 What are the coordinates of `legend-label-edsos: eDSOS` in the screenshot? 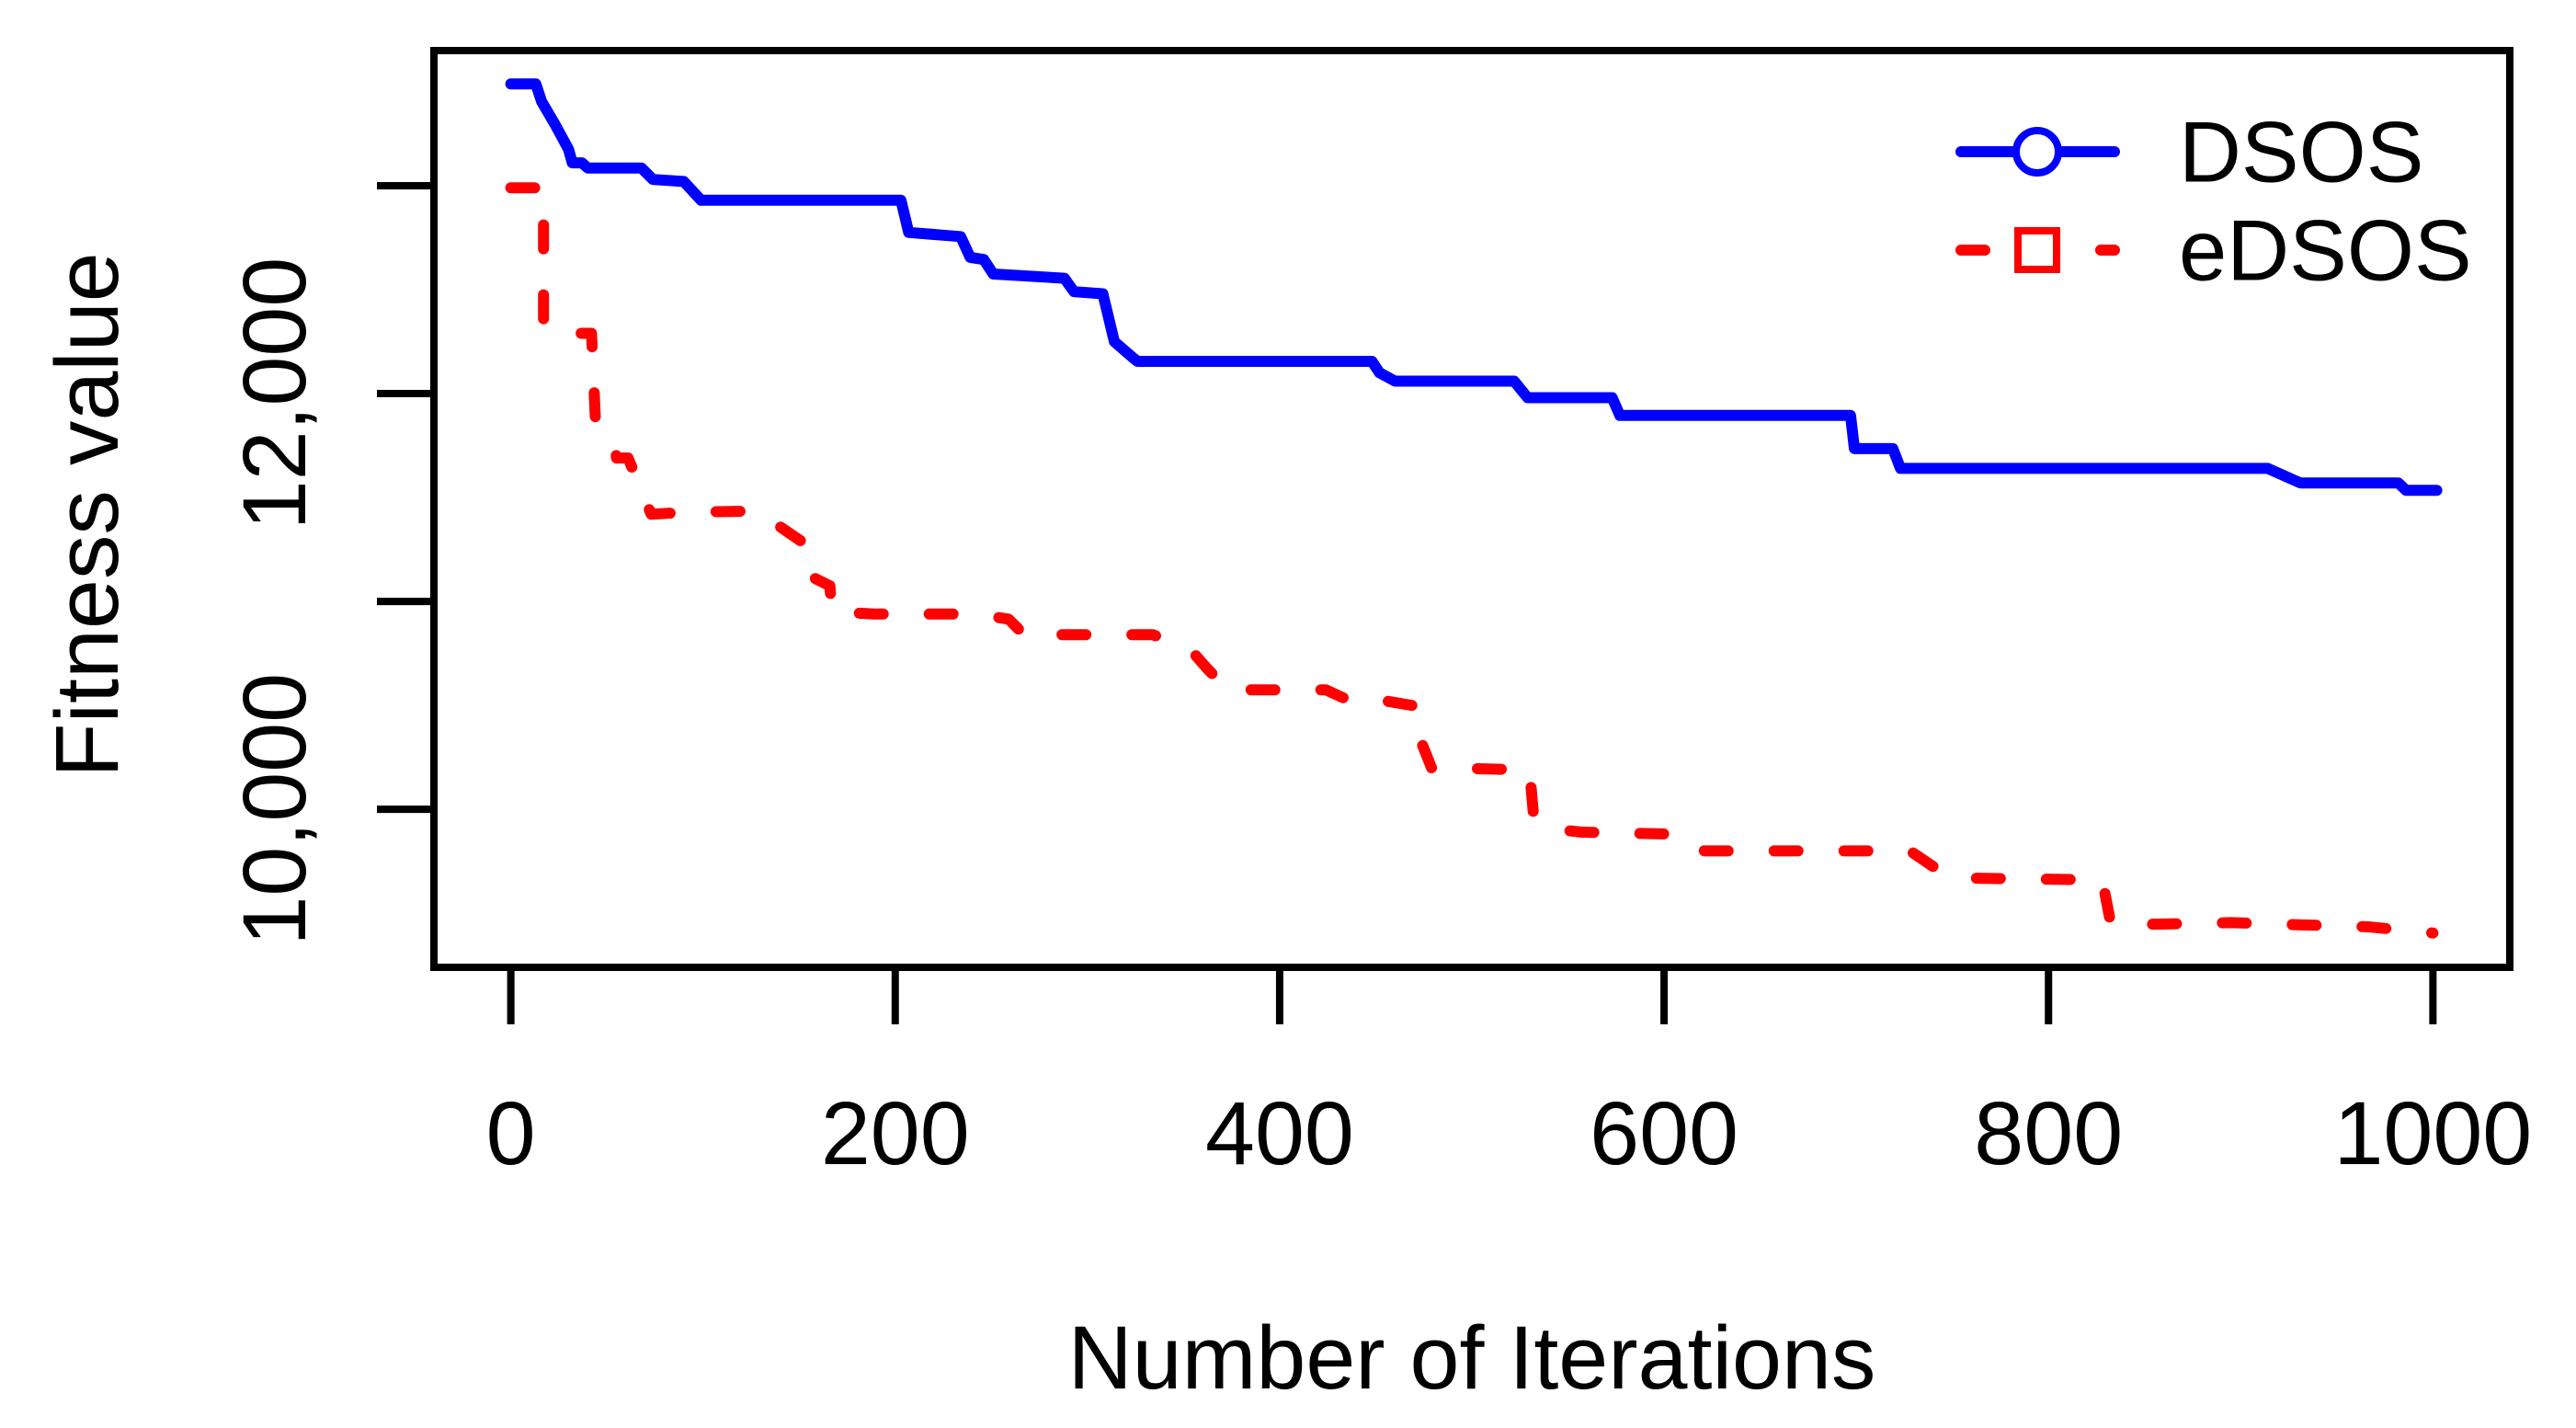 It's located at (2325, 250).